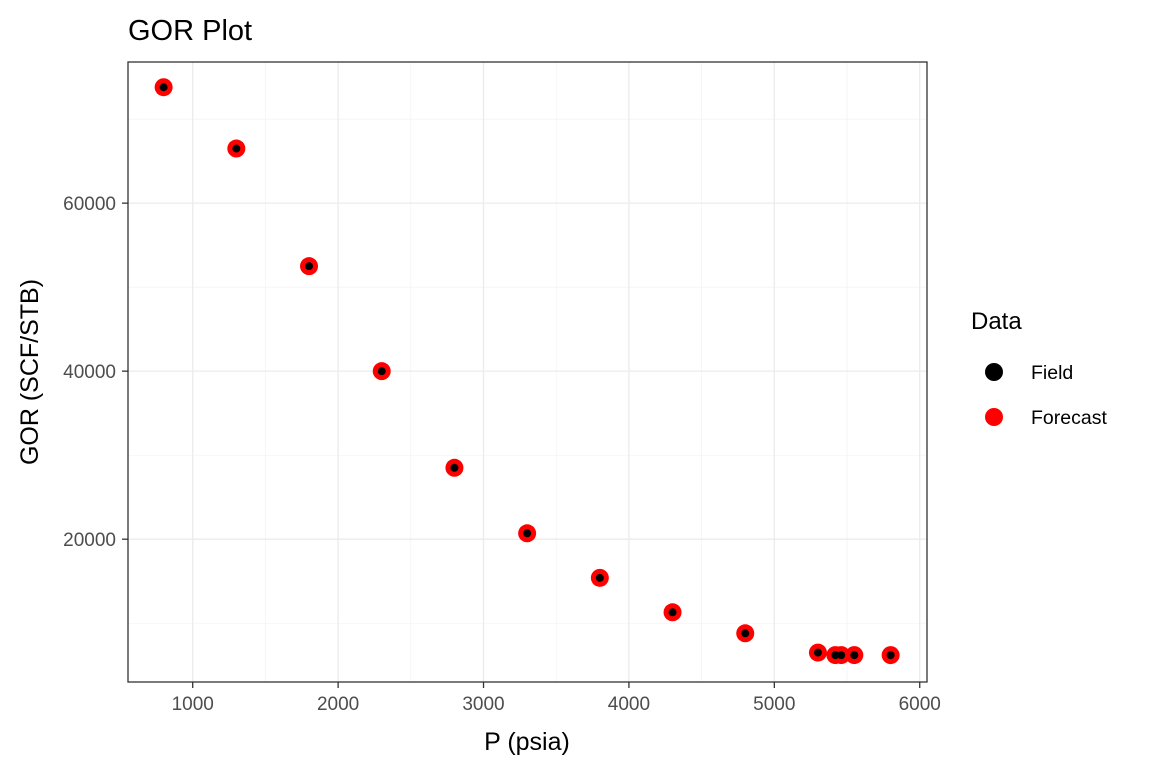  I want to click on x-axis-title: P (psia), so click(527, 742).